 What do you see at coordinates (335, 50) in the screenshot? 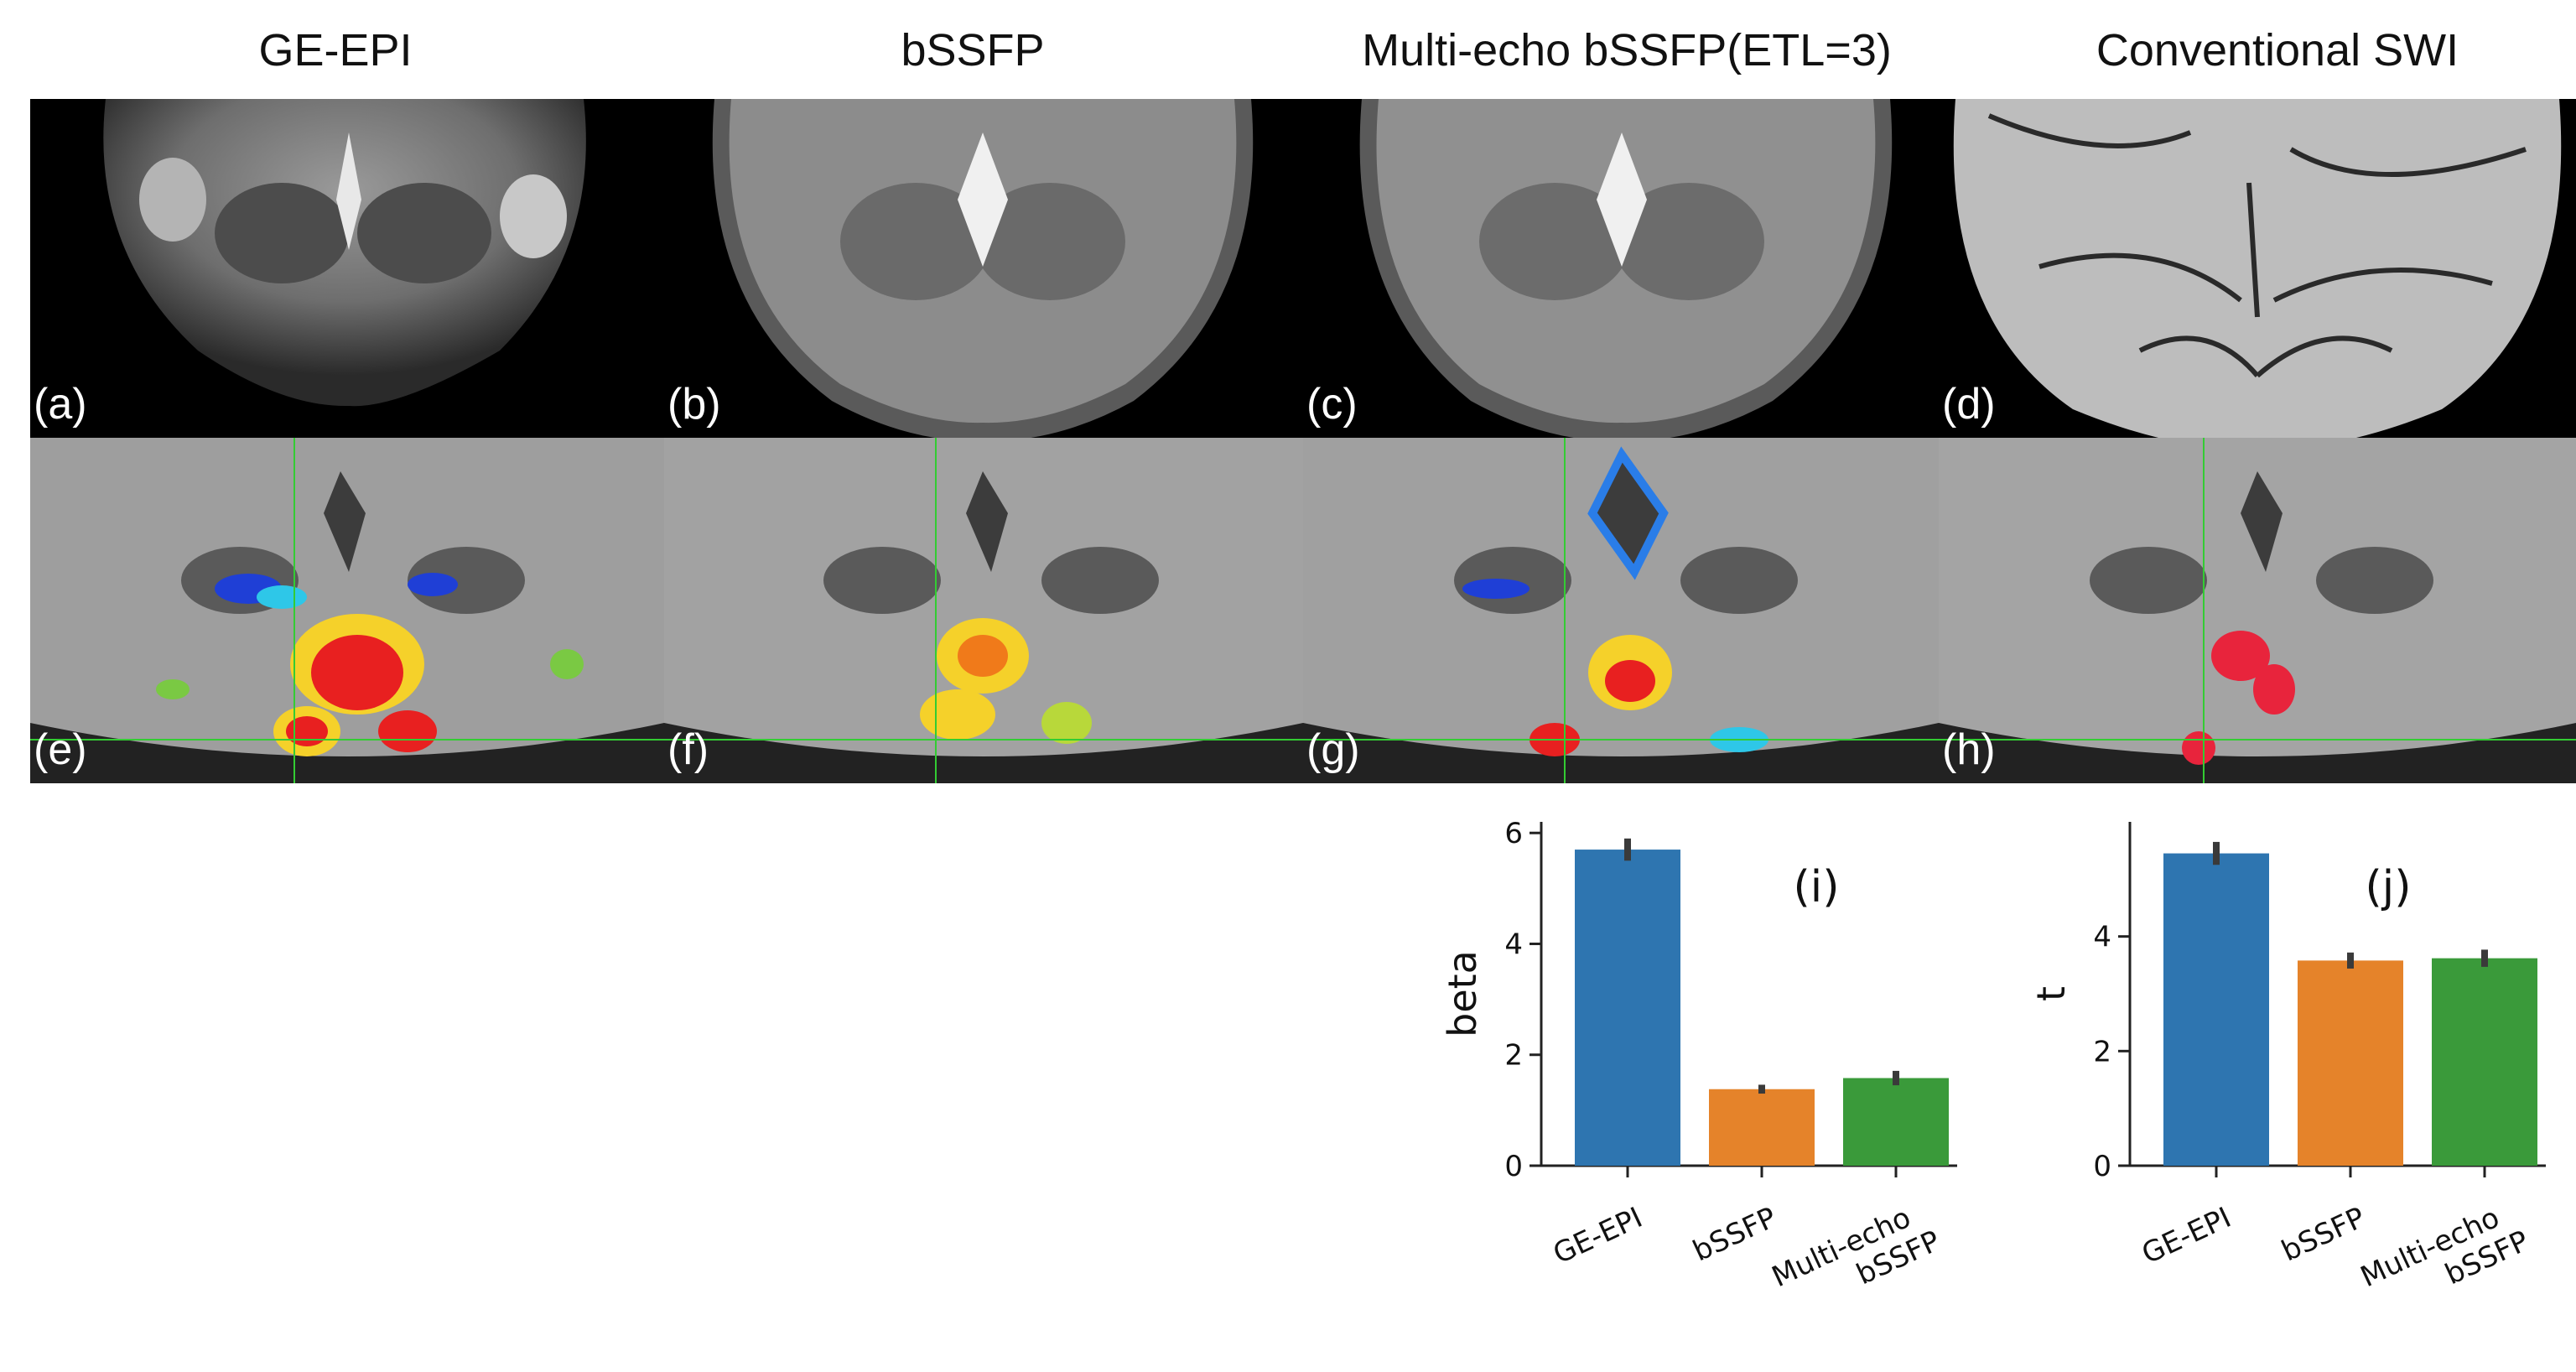
I see `column-title-ge-epi: GE-EPI` at bounding box center [335, 50].